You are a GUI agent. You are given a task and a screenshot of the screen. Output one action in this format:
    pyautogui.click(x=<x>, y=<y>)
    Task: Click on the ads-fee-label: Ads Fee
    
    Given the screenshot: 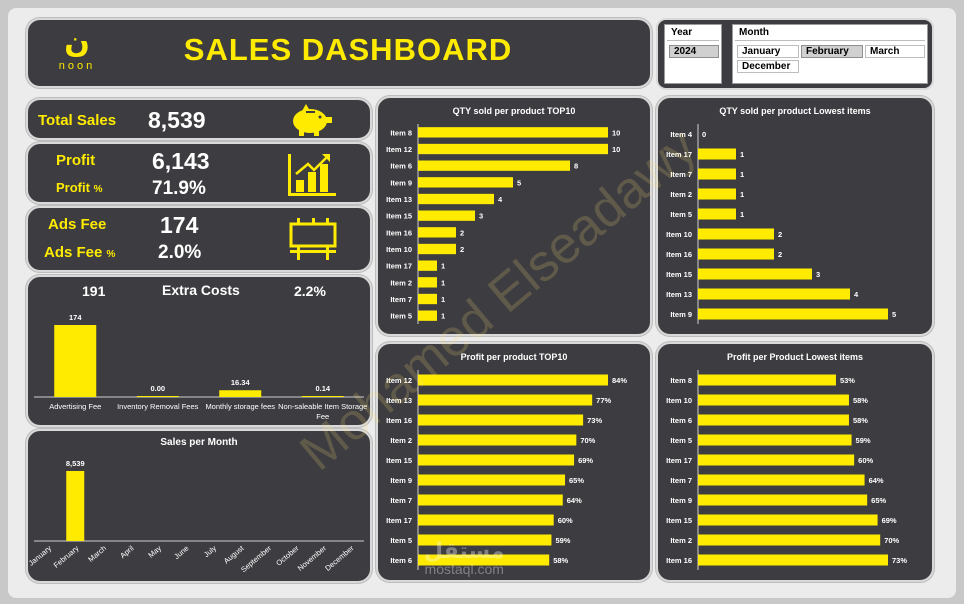 What is the action you would take?
    pyautogui.click(x=77, y=224)
    